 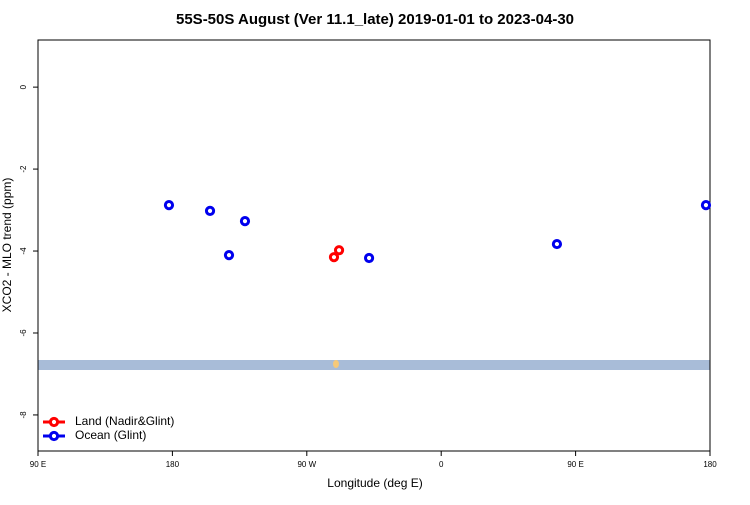 I want to click on y-tick-label: -4, so click(x=23, y=251).